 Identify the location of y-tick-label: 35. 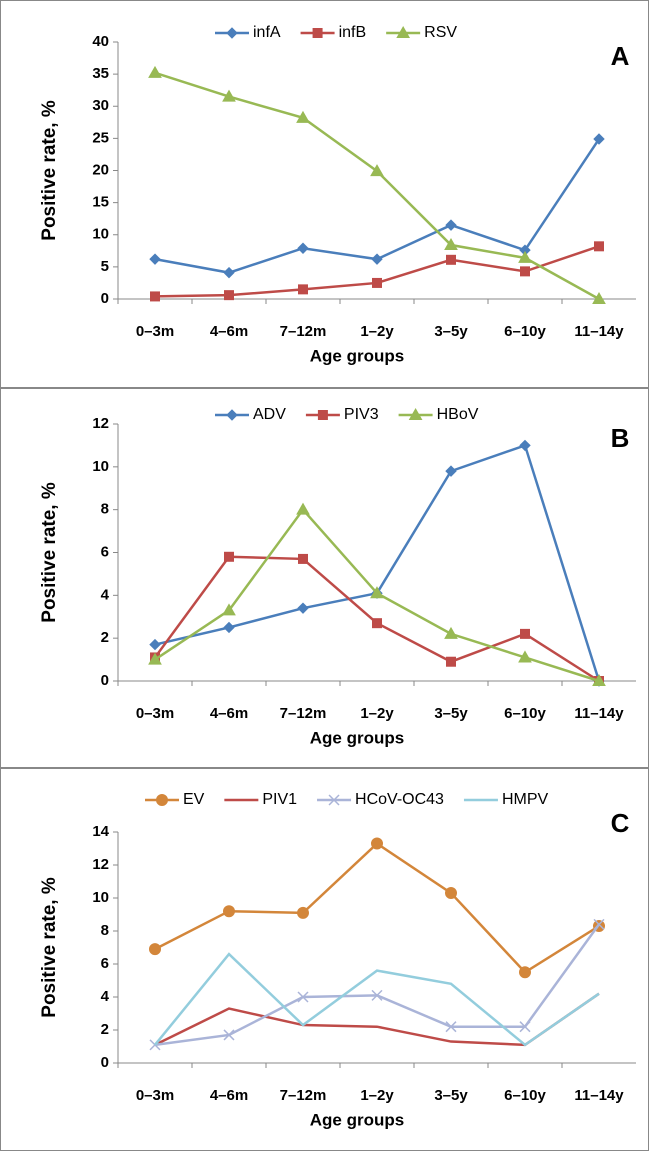
(100, 73).